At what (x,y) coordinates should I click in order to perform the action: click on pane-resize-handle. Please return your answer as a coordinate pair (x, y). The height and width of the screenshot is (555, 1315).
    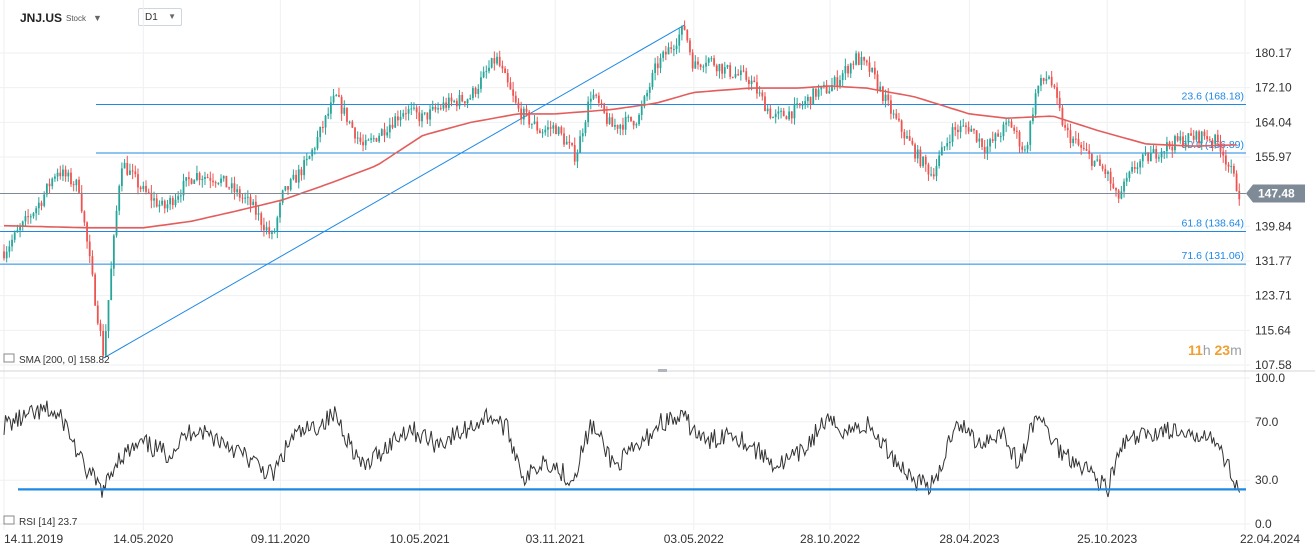
    Looking at the image, I should click on (662, 370).